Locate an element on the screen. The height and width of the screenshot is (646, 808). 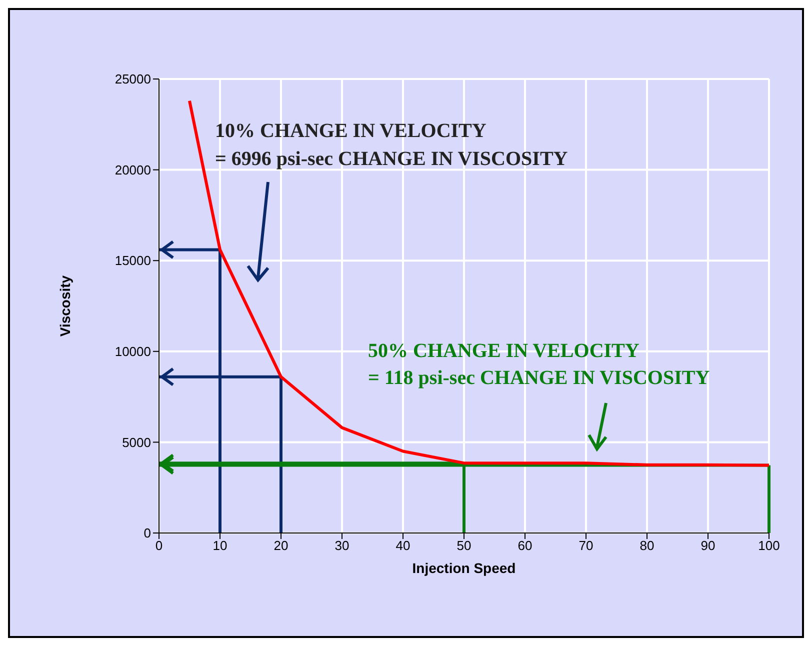
y-tick-label: 10000 is located at coordinates (132, 352).